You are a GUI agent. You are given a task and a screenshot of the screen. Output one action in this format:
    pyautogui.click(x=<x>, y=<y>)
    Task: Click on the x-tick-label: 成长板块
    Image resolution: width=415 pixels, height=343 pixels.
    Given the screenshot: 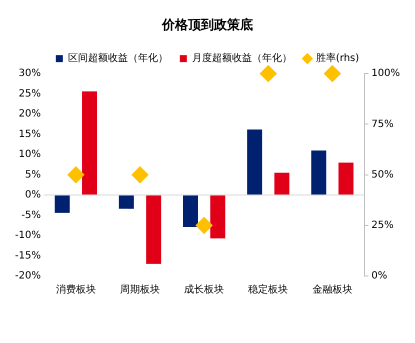 What is the action you would take?
    pyautogui.click(x=204, y=290)
    